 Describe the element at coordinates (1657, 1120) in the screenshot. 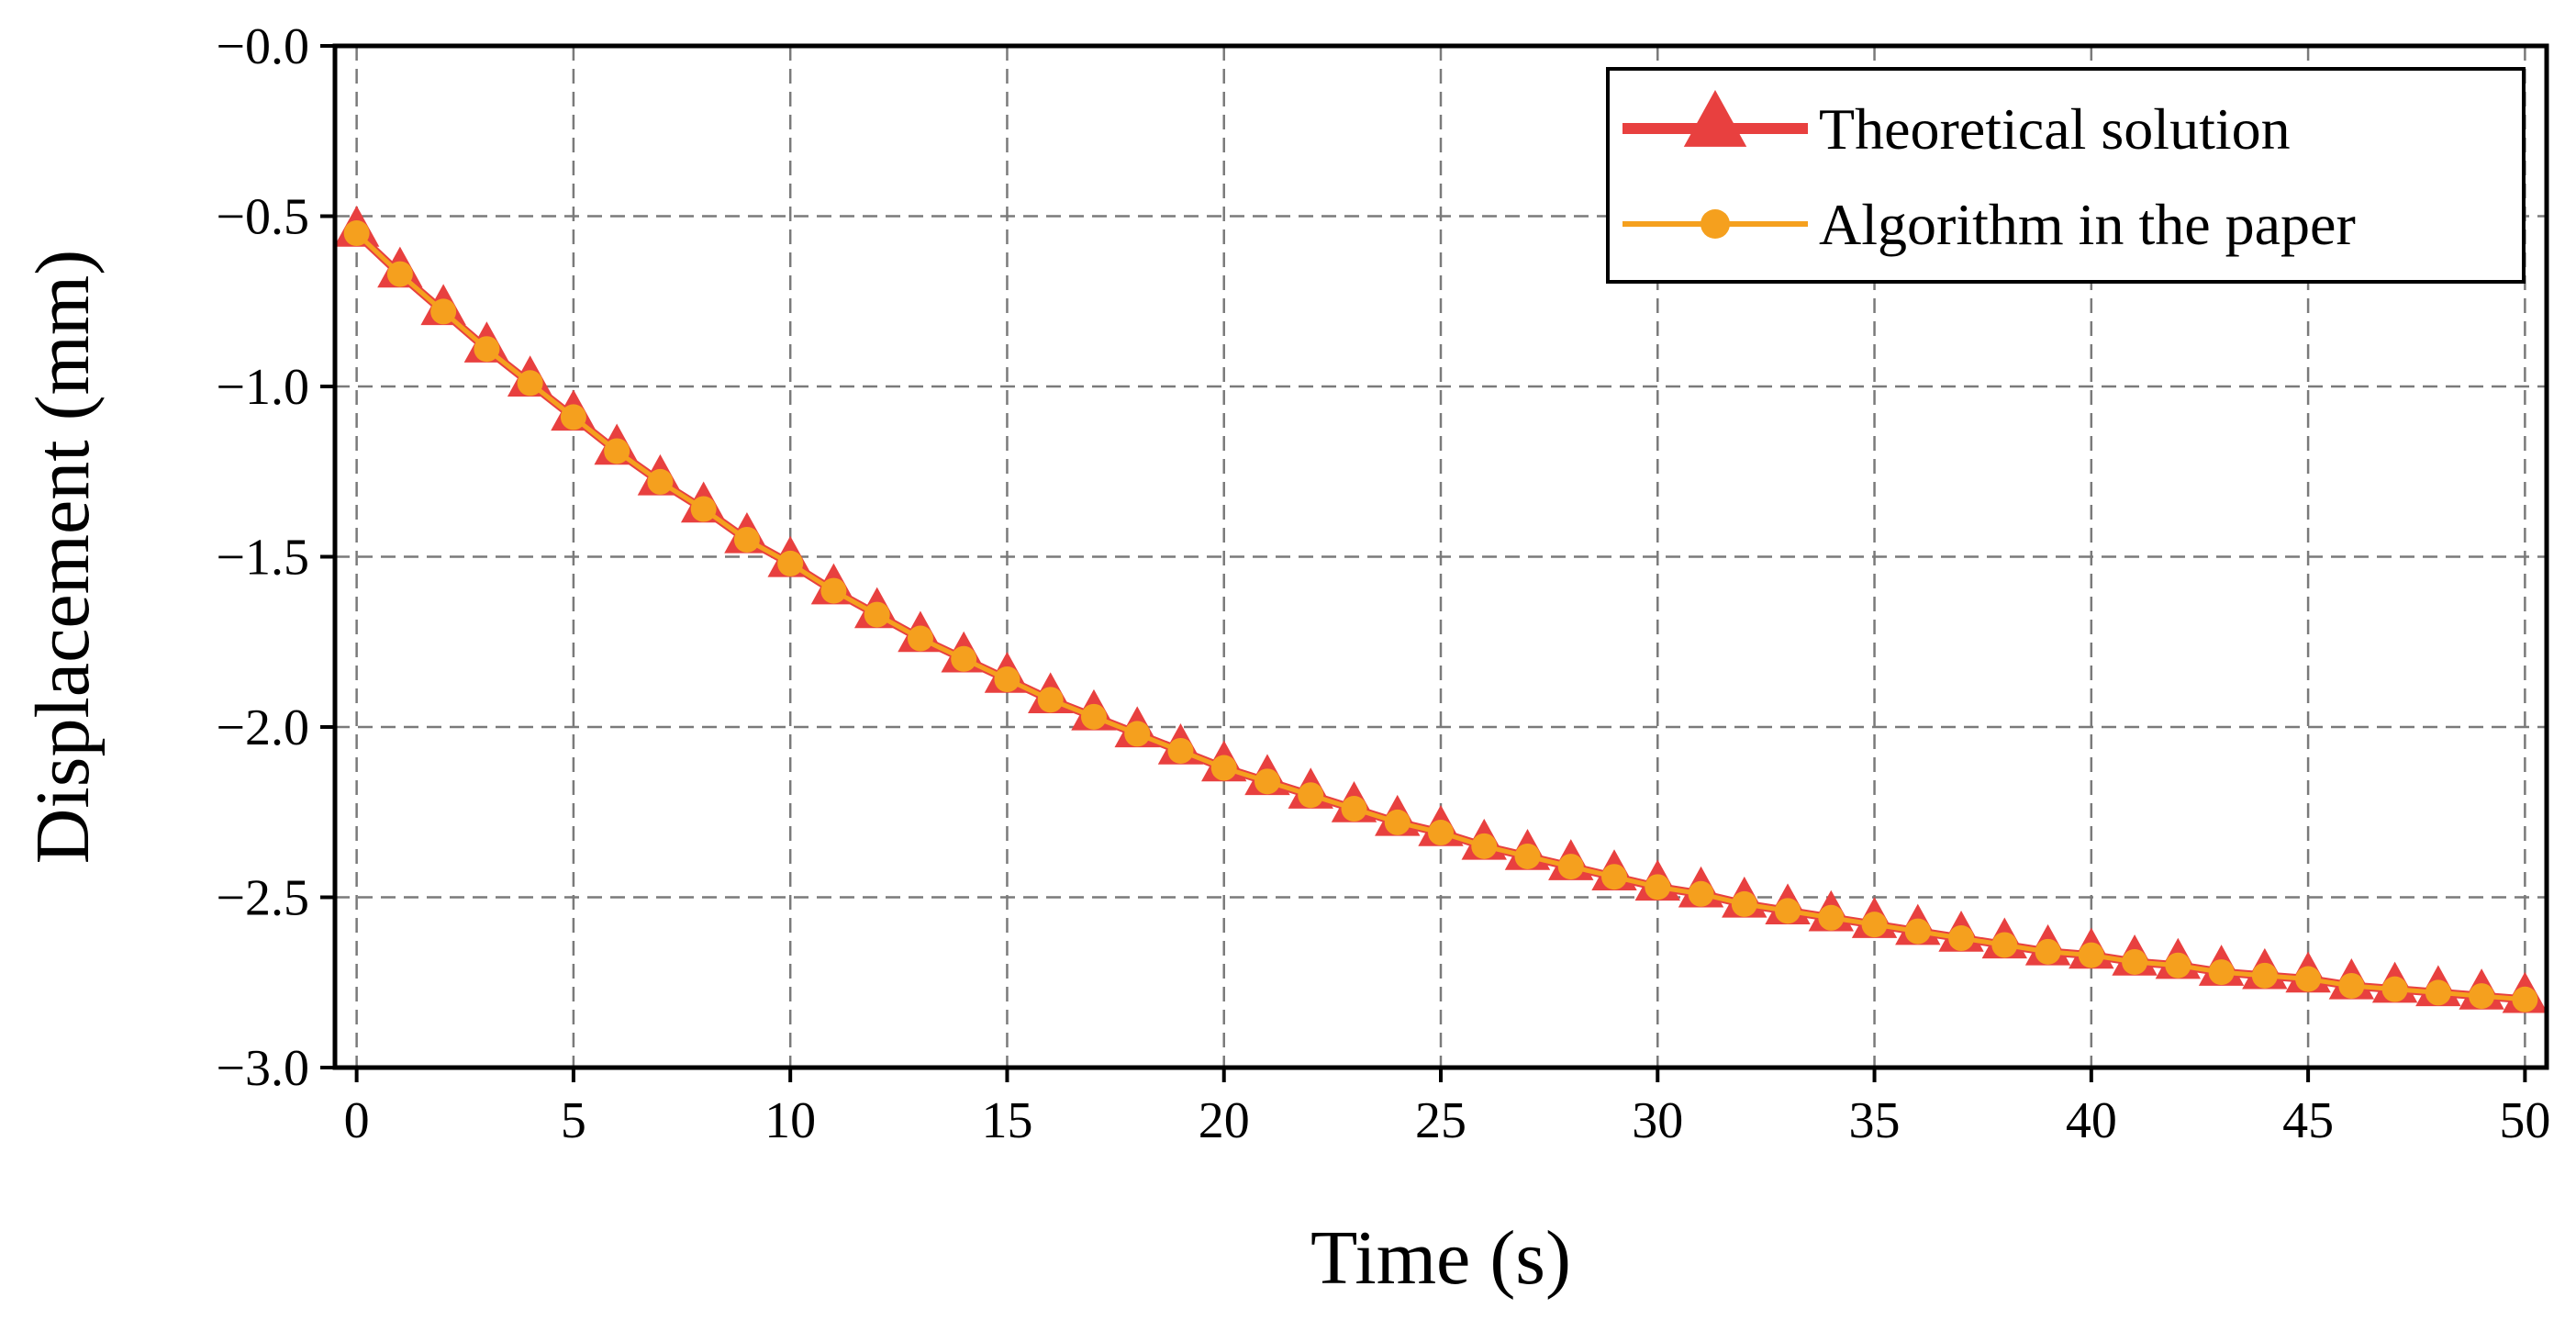

I see `x-tick-label: 30` at that location.